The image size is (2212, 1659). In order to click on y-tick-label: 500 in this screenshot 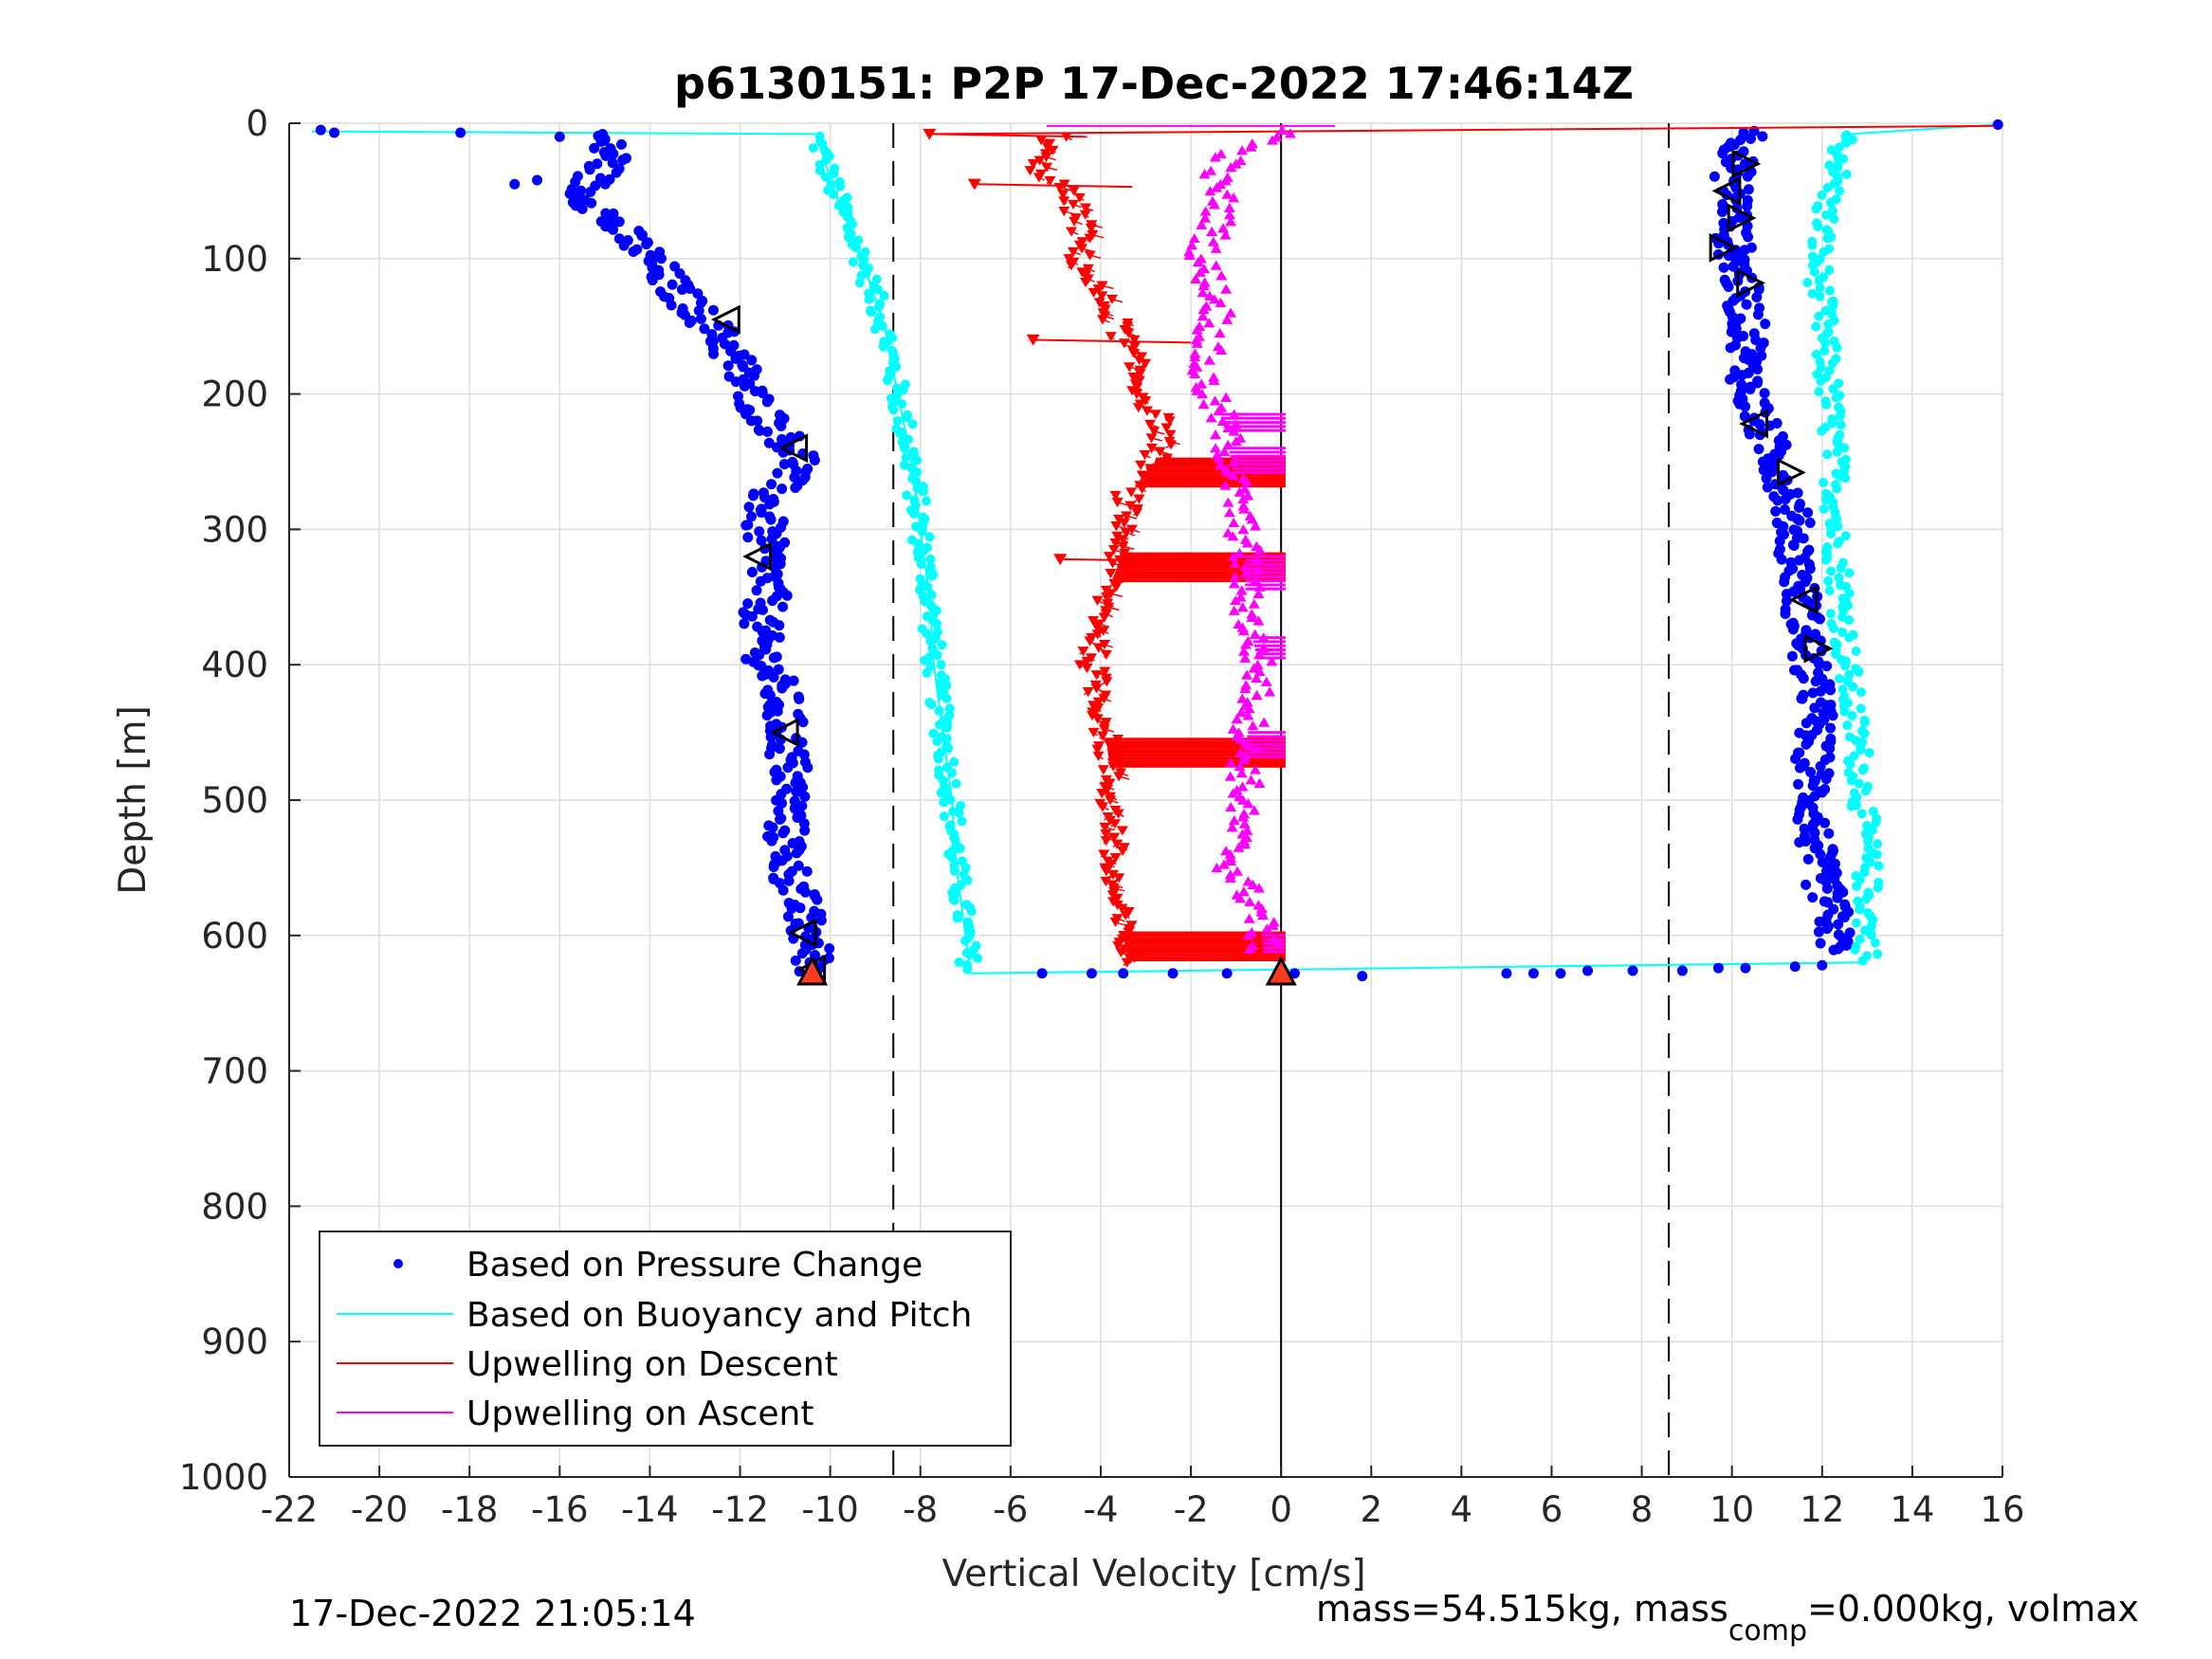, I will do `click(234, 800)`.